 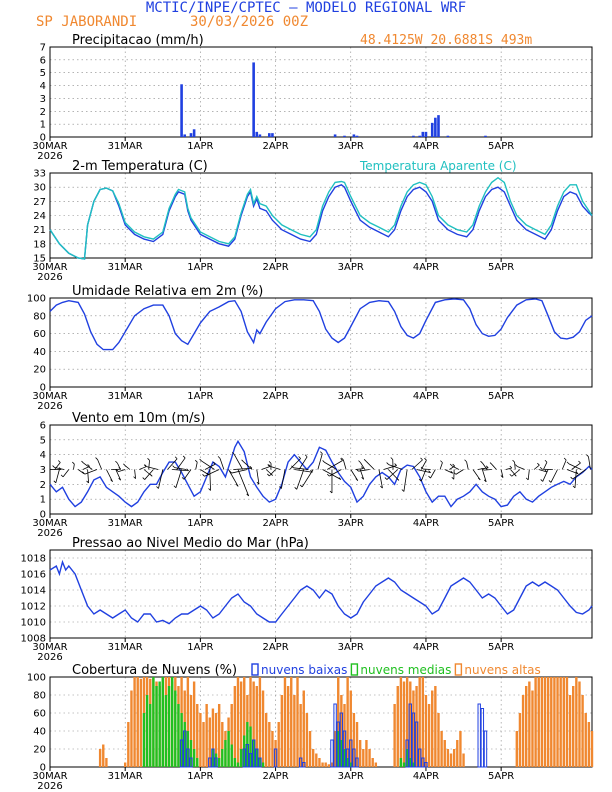 I want to click on panel-humidity, so click(x=321, y=344).